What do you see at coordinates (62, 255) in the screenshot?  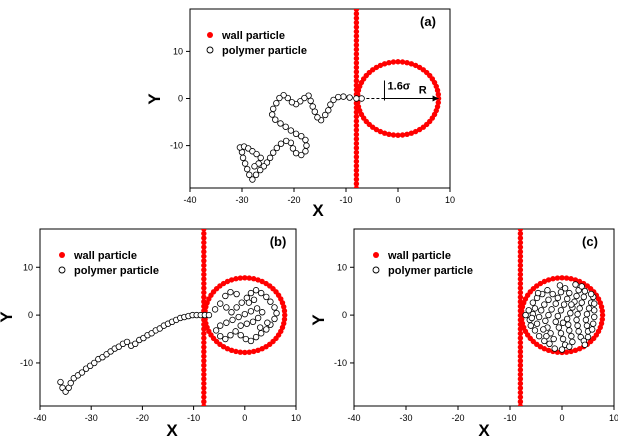 I see `legend-wall-marker` at bounding box center [62, 255].